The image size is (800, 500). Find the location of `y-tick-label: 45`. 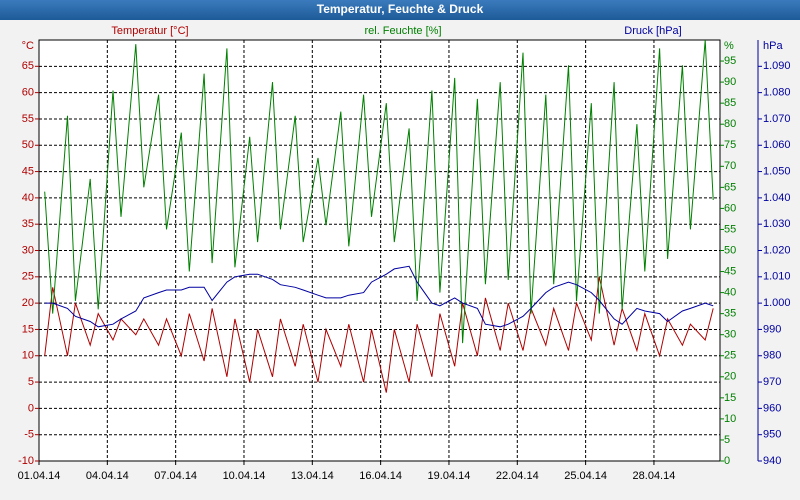

y-tick-label: 45 is located at coordinates (28, 171).